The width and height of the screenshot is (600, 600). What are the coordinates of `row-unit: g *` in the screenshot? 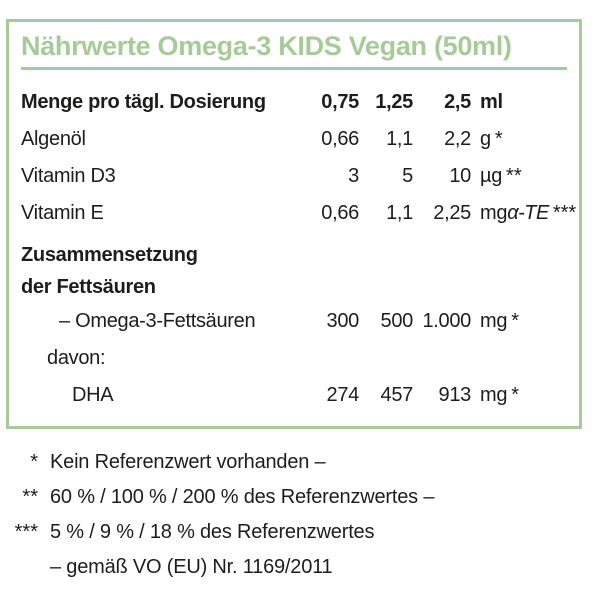 It's located at (491, 139).